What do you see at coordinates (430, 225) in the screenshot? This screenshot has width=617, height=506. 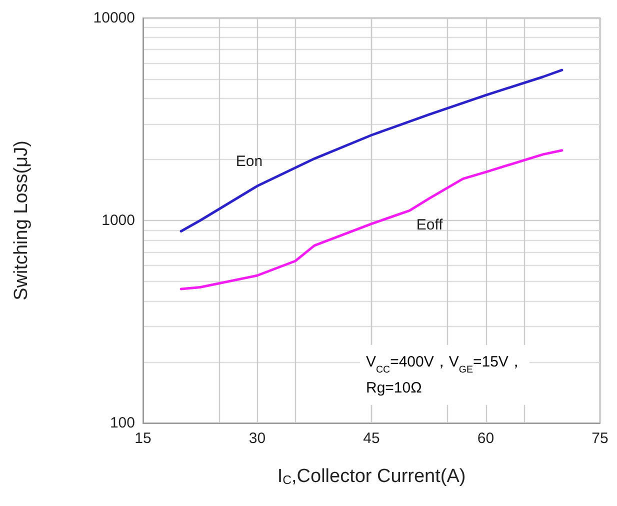 I see `series-label: Eoff` at bounding box center [430, 225].